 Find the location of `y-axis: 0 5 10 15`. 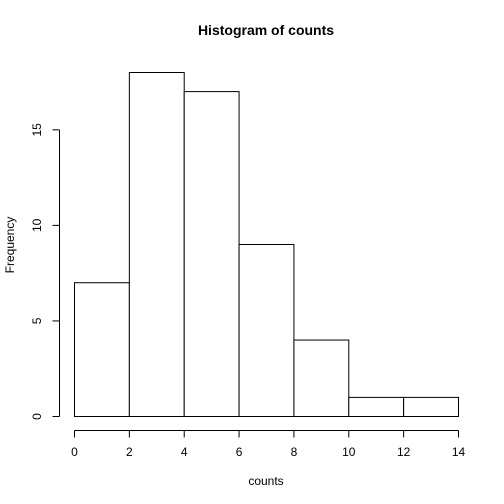

y-axis: 0 5 10 15 is located at coordinates (45, 271).